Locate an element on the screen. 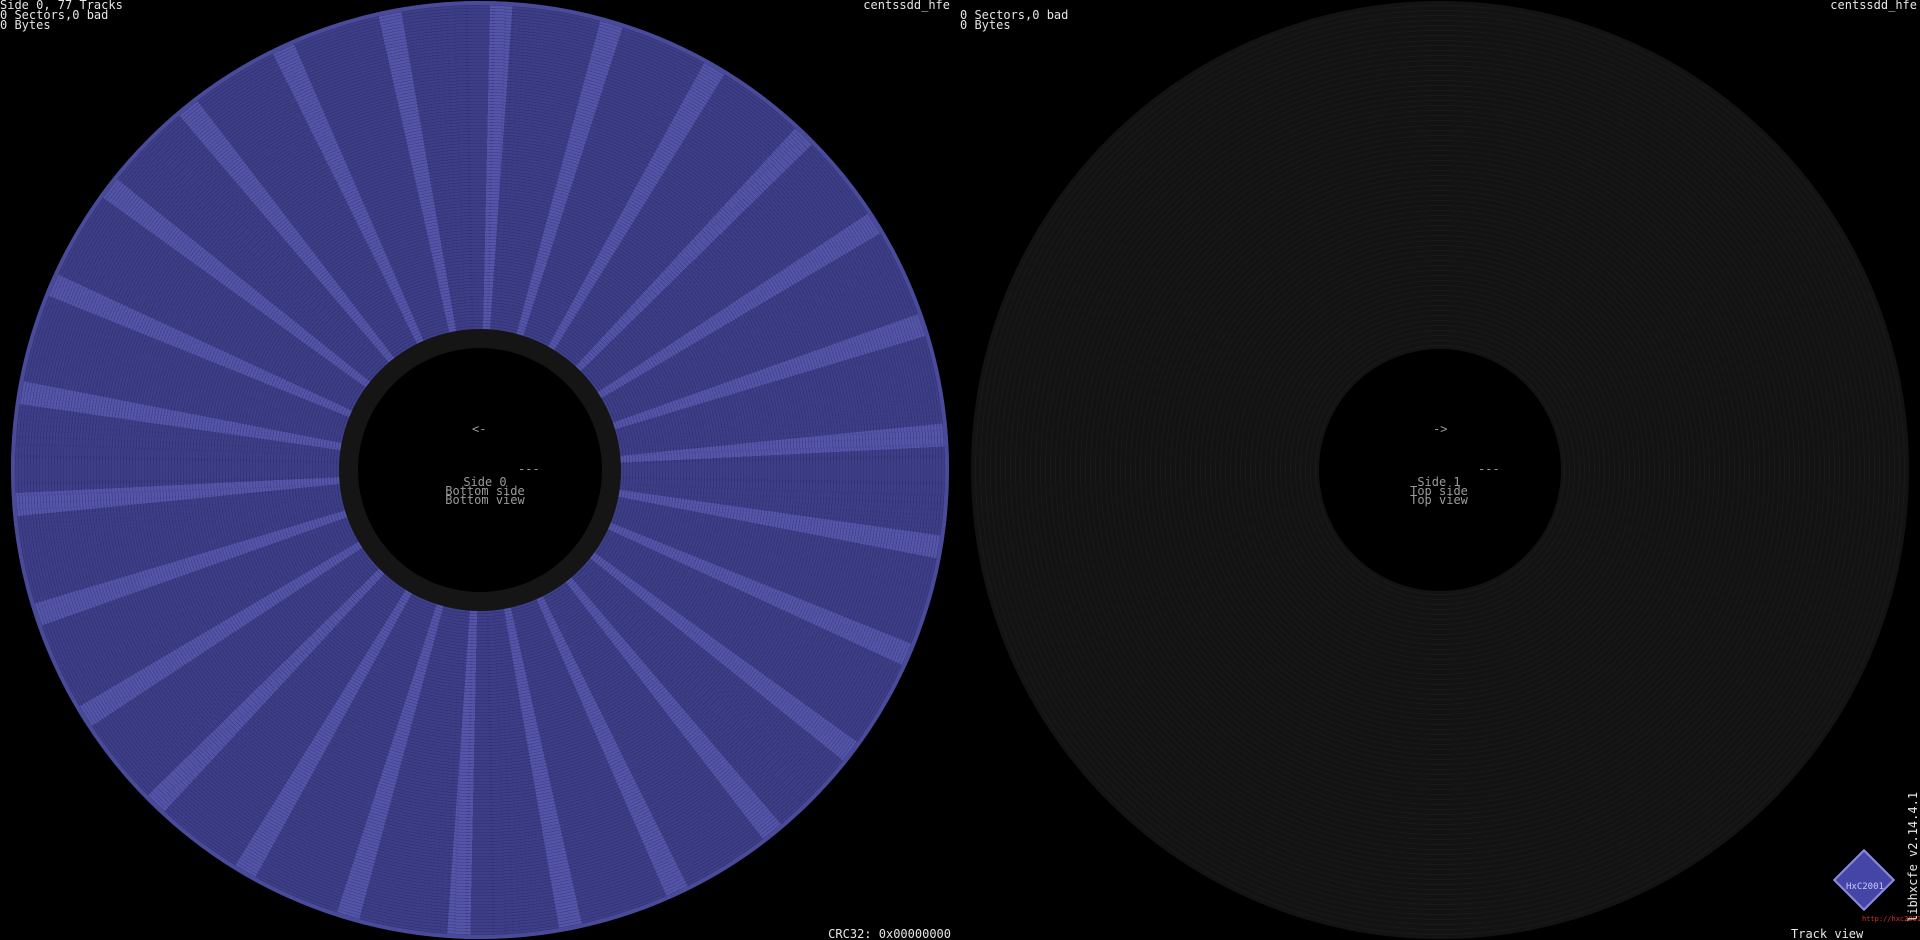 Image resolution: width=1920 pixels, height=940 pixels. side-label: Bottom side is located at coordinates (485, 491).